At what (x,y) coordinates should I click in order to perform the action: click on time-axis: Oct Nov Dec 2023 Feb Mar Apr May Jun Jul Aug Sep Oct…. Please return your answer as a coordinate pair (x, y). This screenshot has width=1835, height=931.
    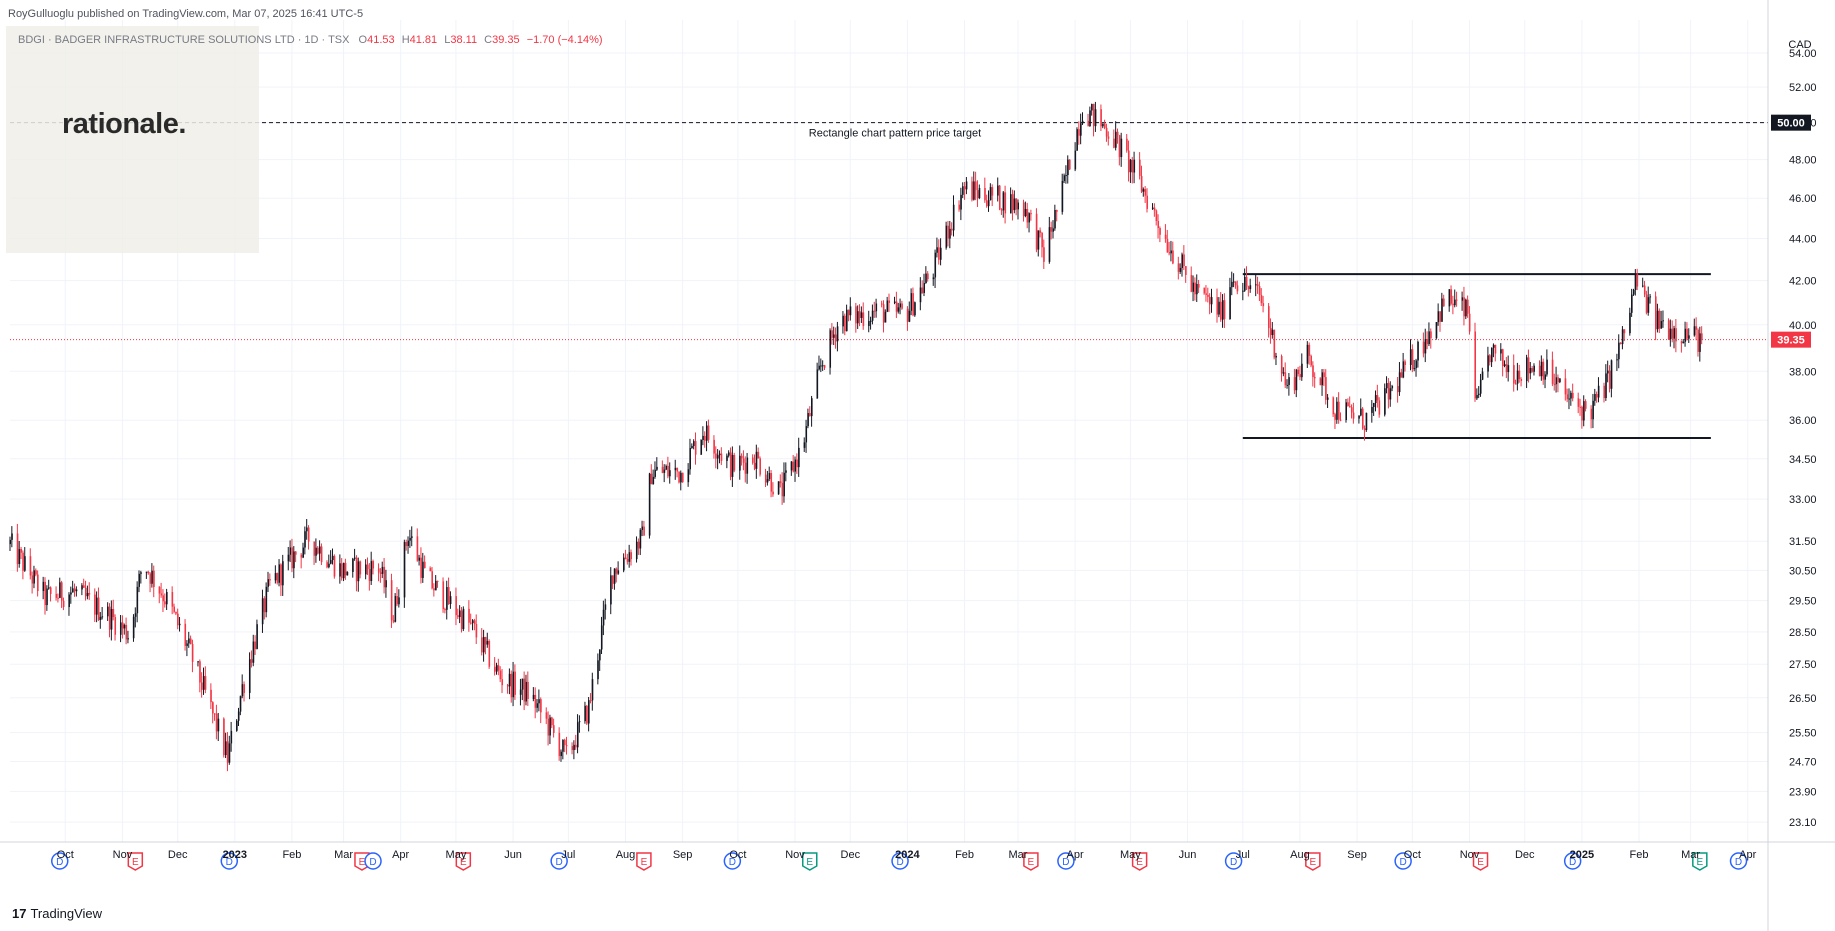
    Looking at the image, I should click on (917, 851).